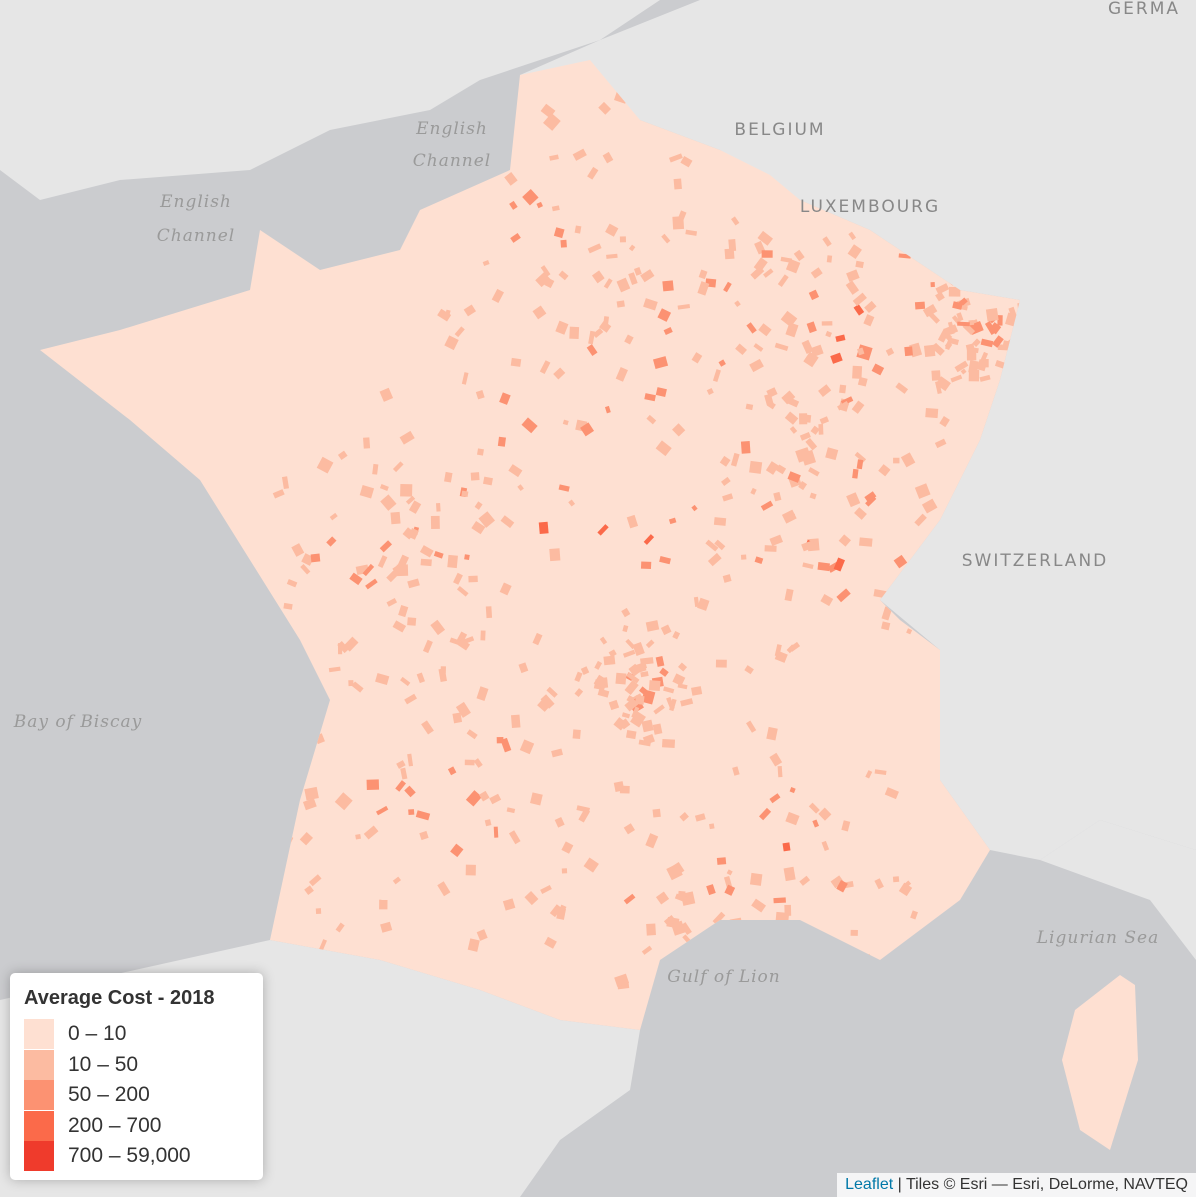  I want to click on sea-label: English, so click(451, 129).